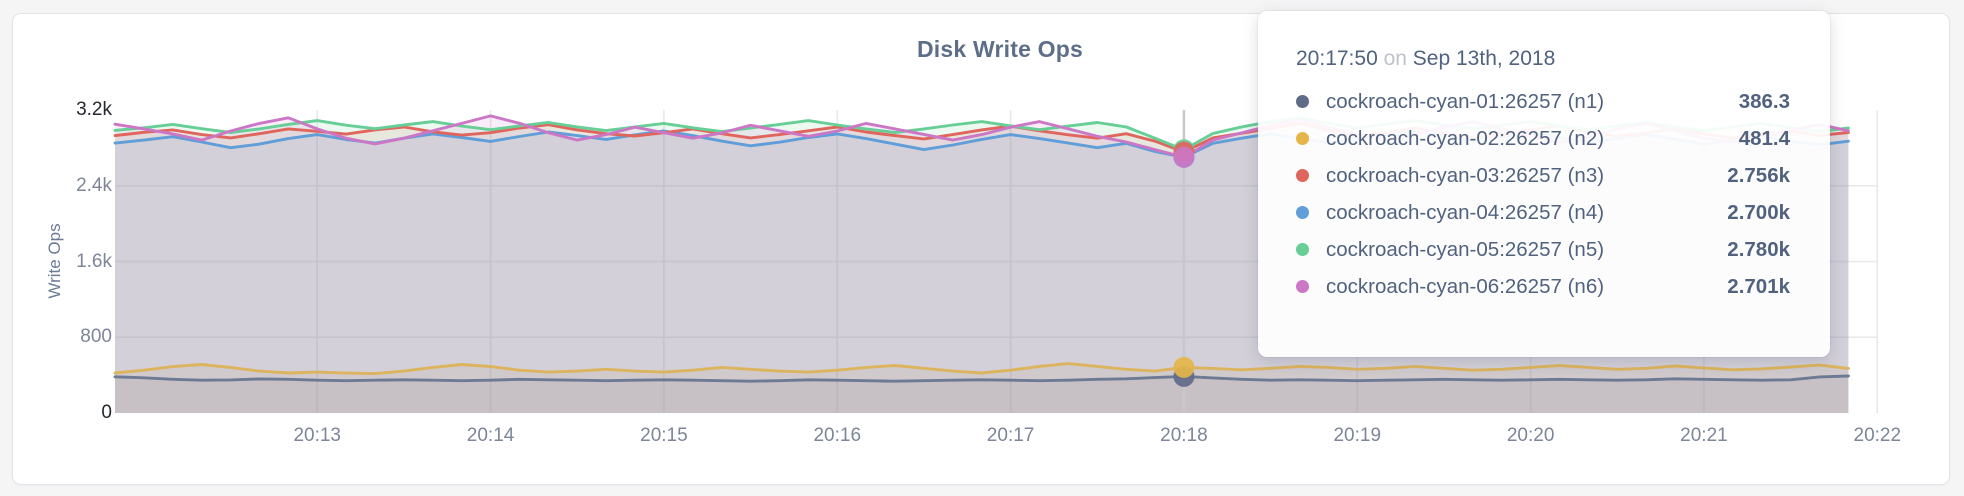 Image resolution: width=1964 pixels, height=496 pixels. I want to click on x-axis-label: 20:14, so click(490, 435).